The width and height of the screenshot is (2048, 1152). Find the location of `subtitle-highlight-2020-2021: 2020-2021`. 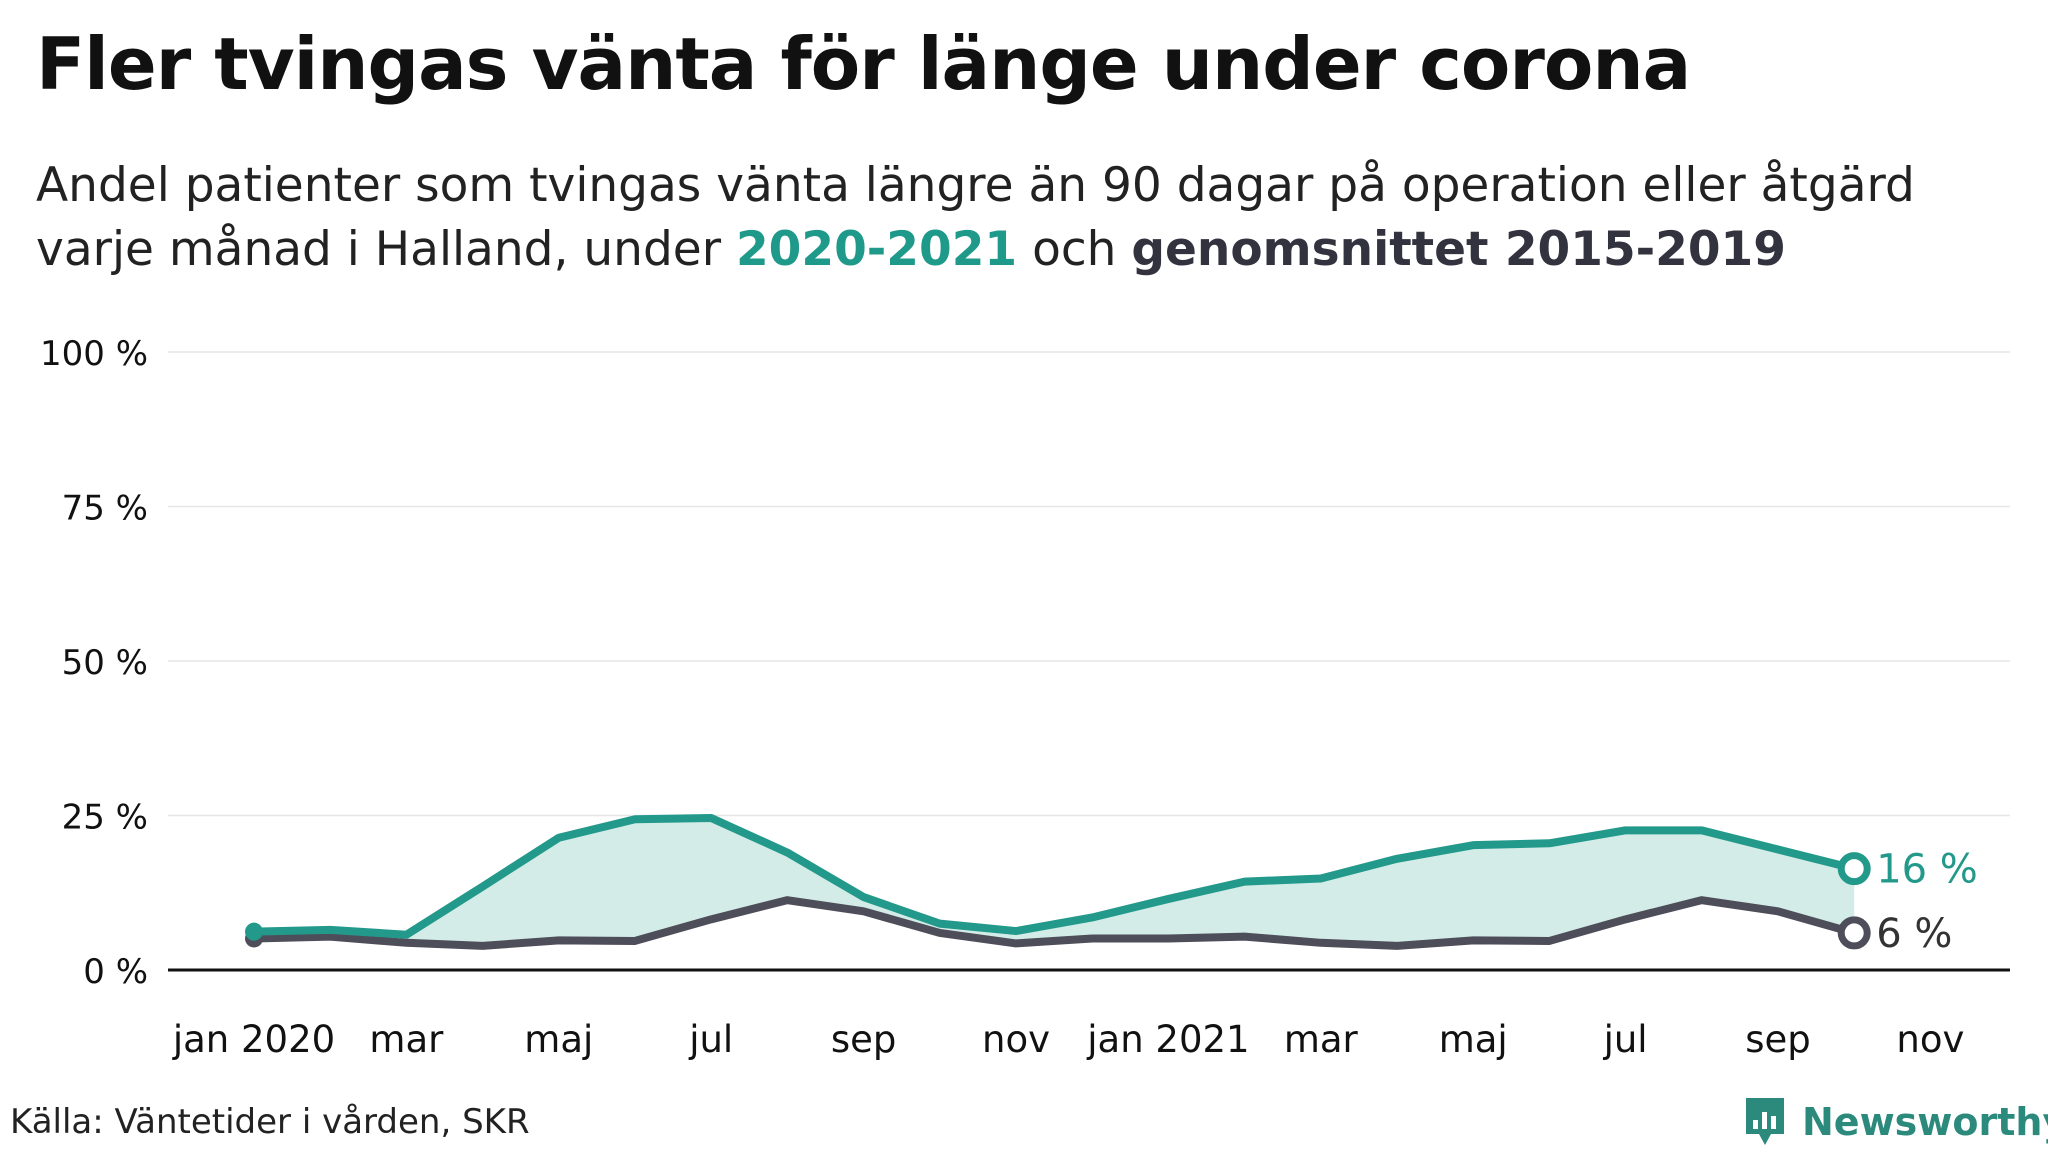

subtitle-highlight-2020-2021: 2020-2021 is located at coordinates (876, 249).